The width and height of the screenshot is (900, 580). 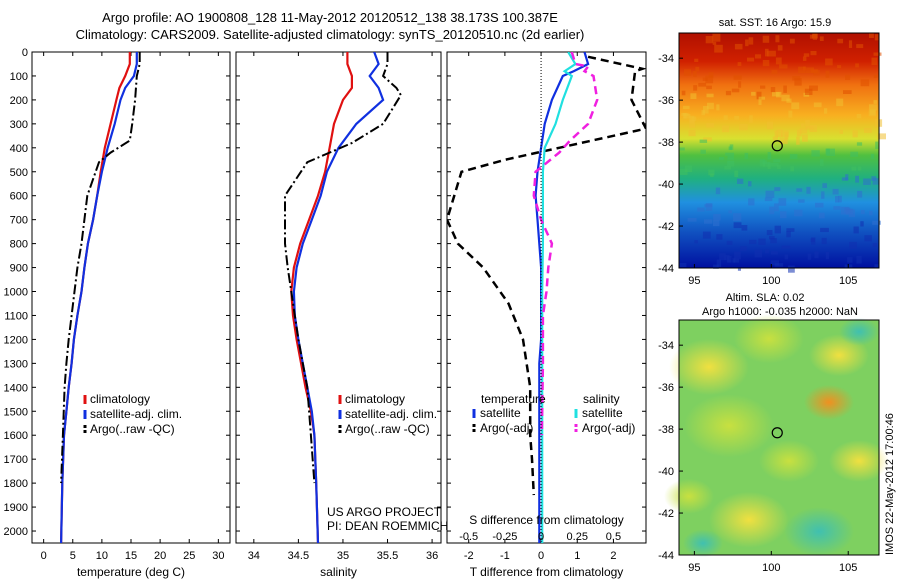 What do you see at coordinates (729, 426) in the screenshot?
I see `sla-blob` at bounding box center [729, 426].